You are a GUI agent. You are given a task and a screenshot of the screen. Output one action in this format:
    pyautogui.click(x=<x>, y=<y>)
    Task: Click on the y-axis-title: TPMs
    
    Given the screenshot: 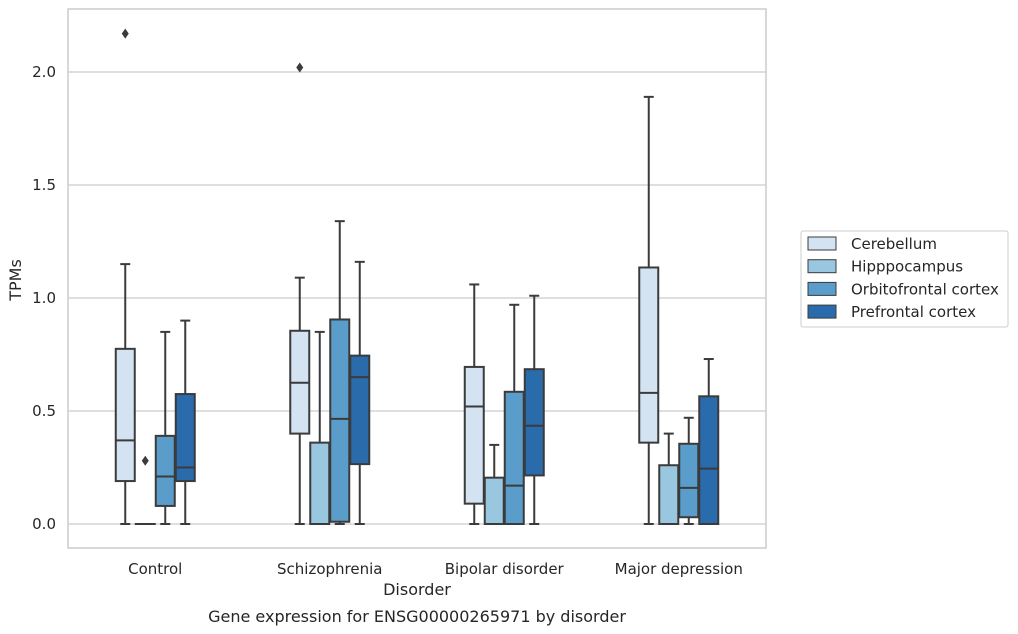 What is the action you would take?
    pyautogui.click(x=15, y=280)
    